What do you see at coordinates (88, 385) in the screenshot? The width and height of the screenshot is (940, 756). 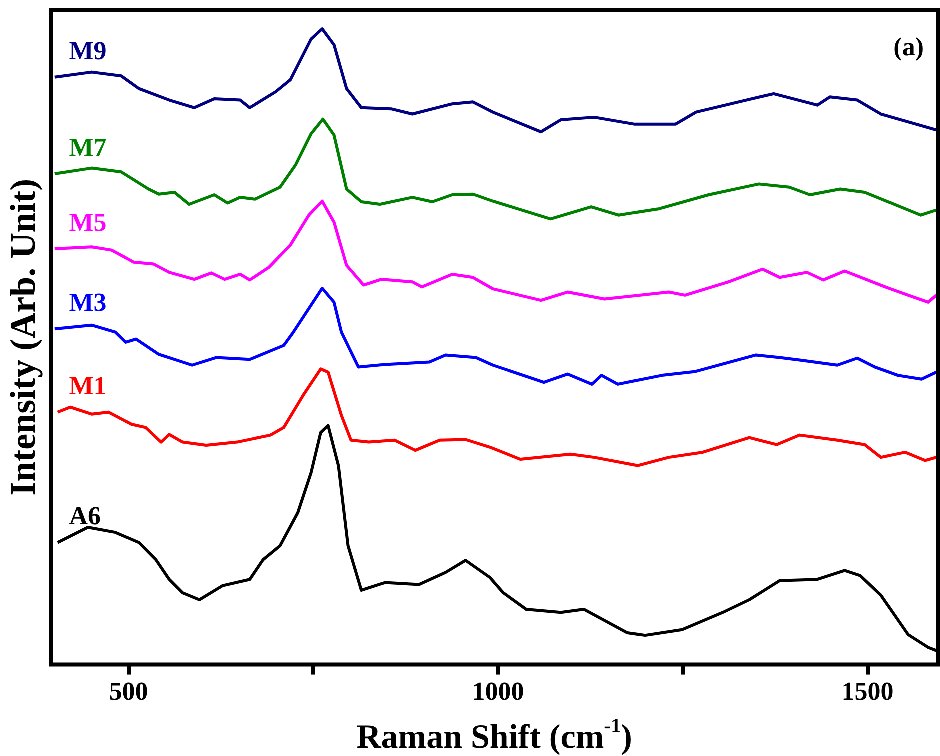 I see `series-label: M1` at bounding box center [88, 385].